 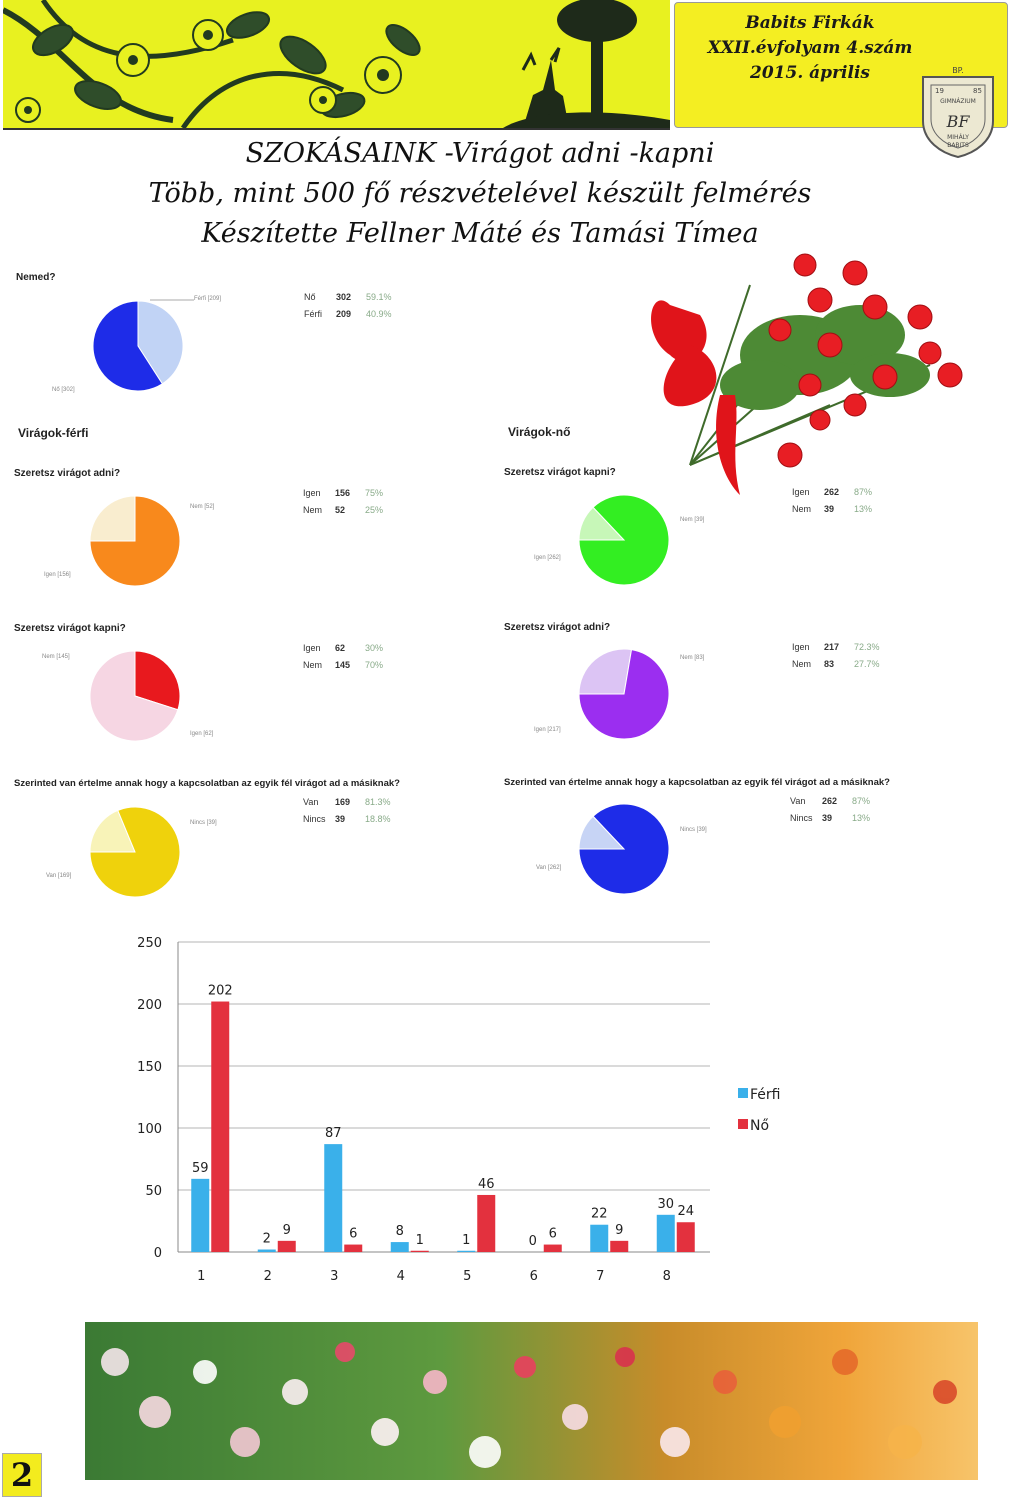 What do you see at coordinates (599, 1214) in the screenshot?
I see `bar-data-label: 22` at bounding box center [599, 1214].